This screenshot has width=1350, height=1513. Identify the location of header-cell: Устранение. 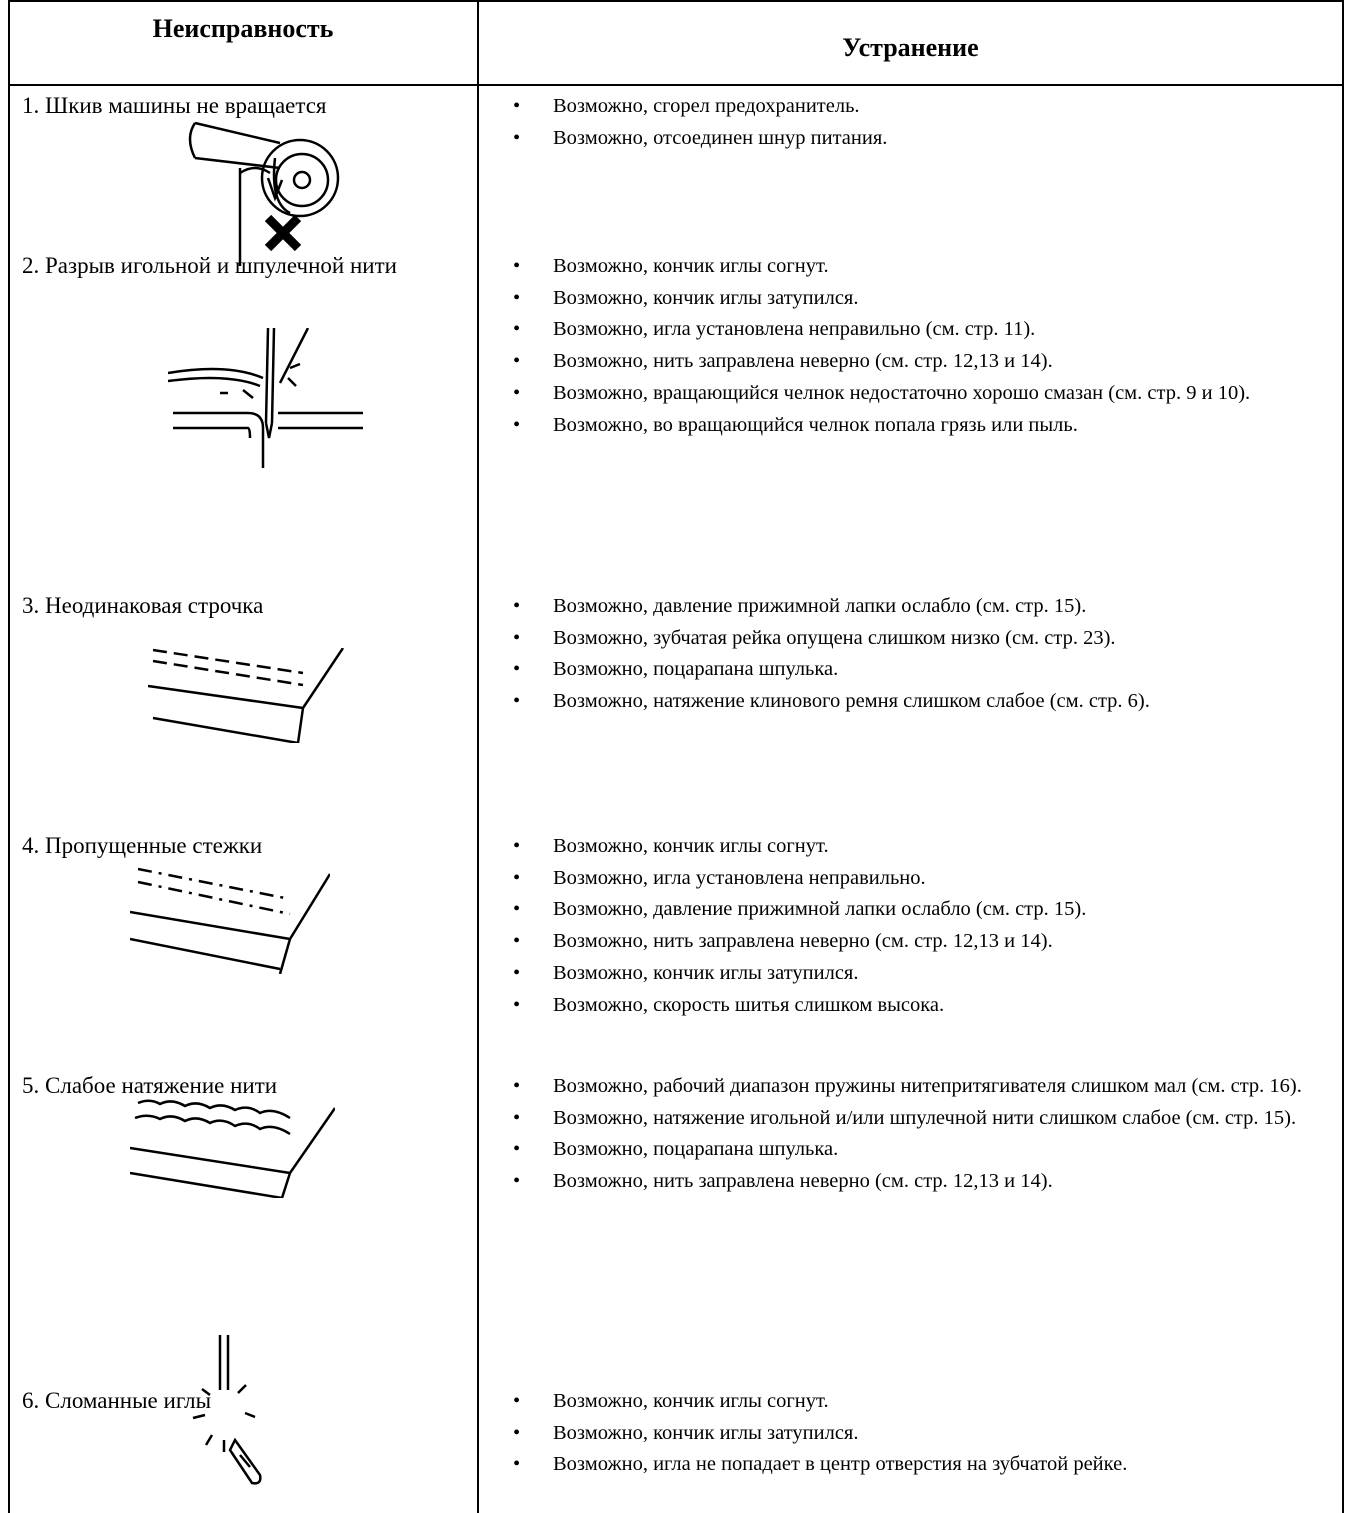
(910, 47).